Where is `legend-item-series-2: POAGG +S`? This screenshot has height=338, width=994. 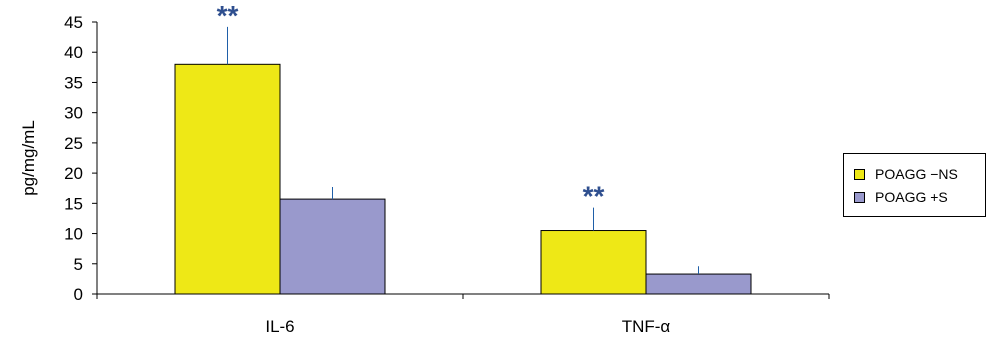
legend-item-series-2: POAGG +S is located at coordinates (901, 197).